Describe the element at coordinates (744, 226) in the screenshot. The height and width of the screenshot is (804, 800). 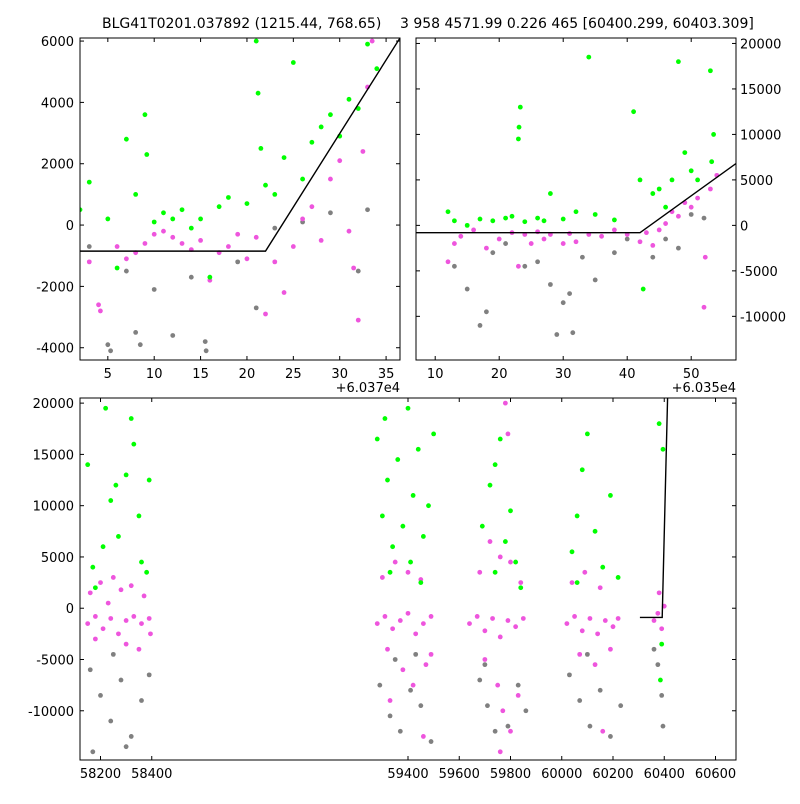
I see `top-right-ytick-label-2: 0` at that location.